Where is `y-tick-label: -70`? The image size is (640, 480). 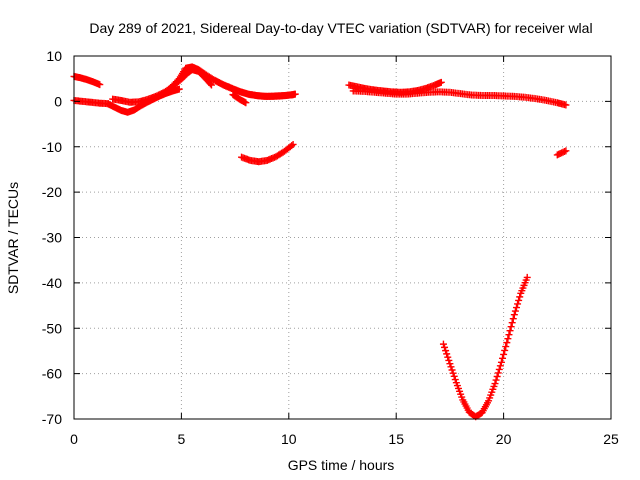
y-tick-label: -70 is located at coordinates (52, 419).